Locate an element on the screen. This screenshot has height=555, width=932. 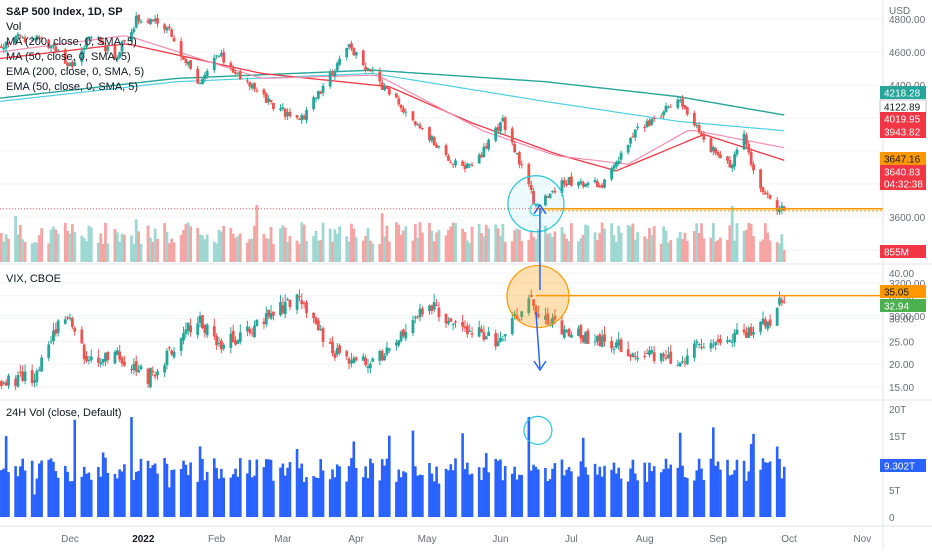
vix-title: VIX, CBOE is located at coordinates (33, 279).